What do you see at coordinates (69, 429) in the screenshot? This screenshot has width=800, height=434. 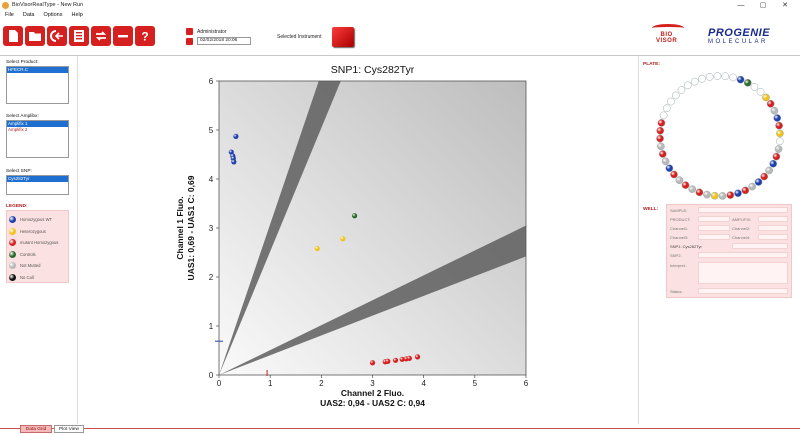 I see `tab-plot-view: Plot View` at bounding box center [69, 429].